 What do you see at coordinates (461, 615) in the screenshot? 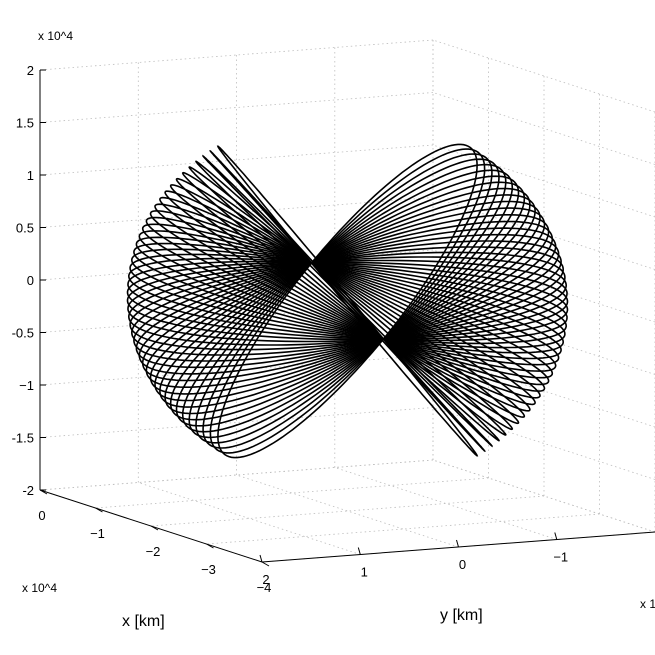
I see `y-axis-label: y [km]` at bounding box center [461, 615].